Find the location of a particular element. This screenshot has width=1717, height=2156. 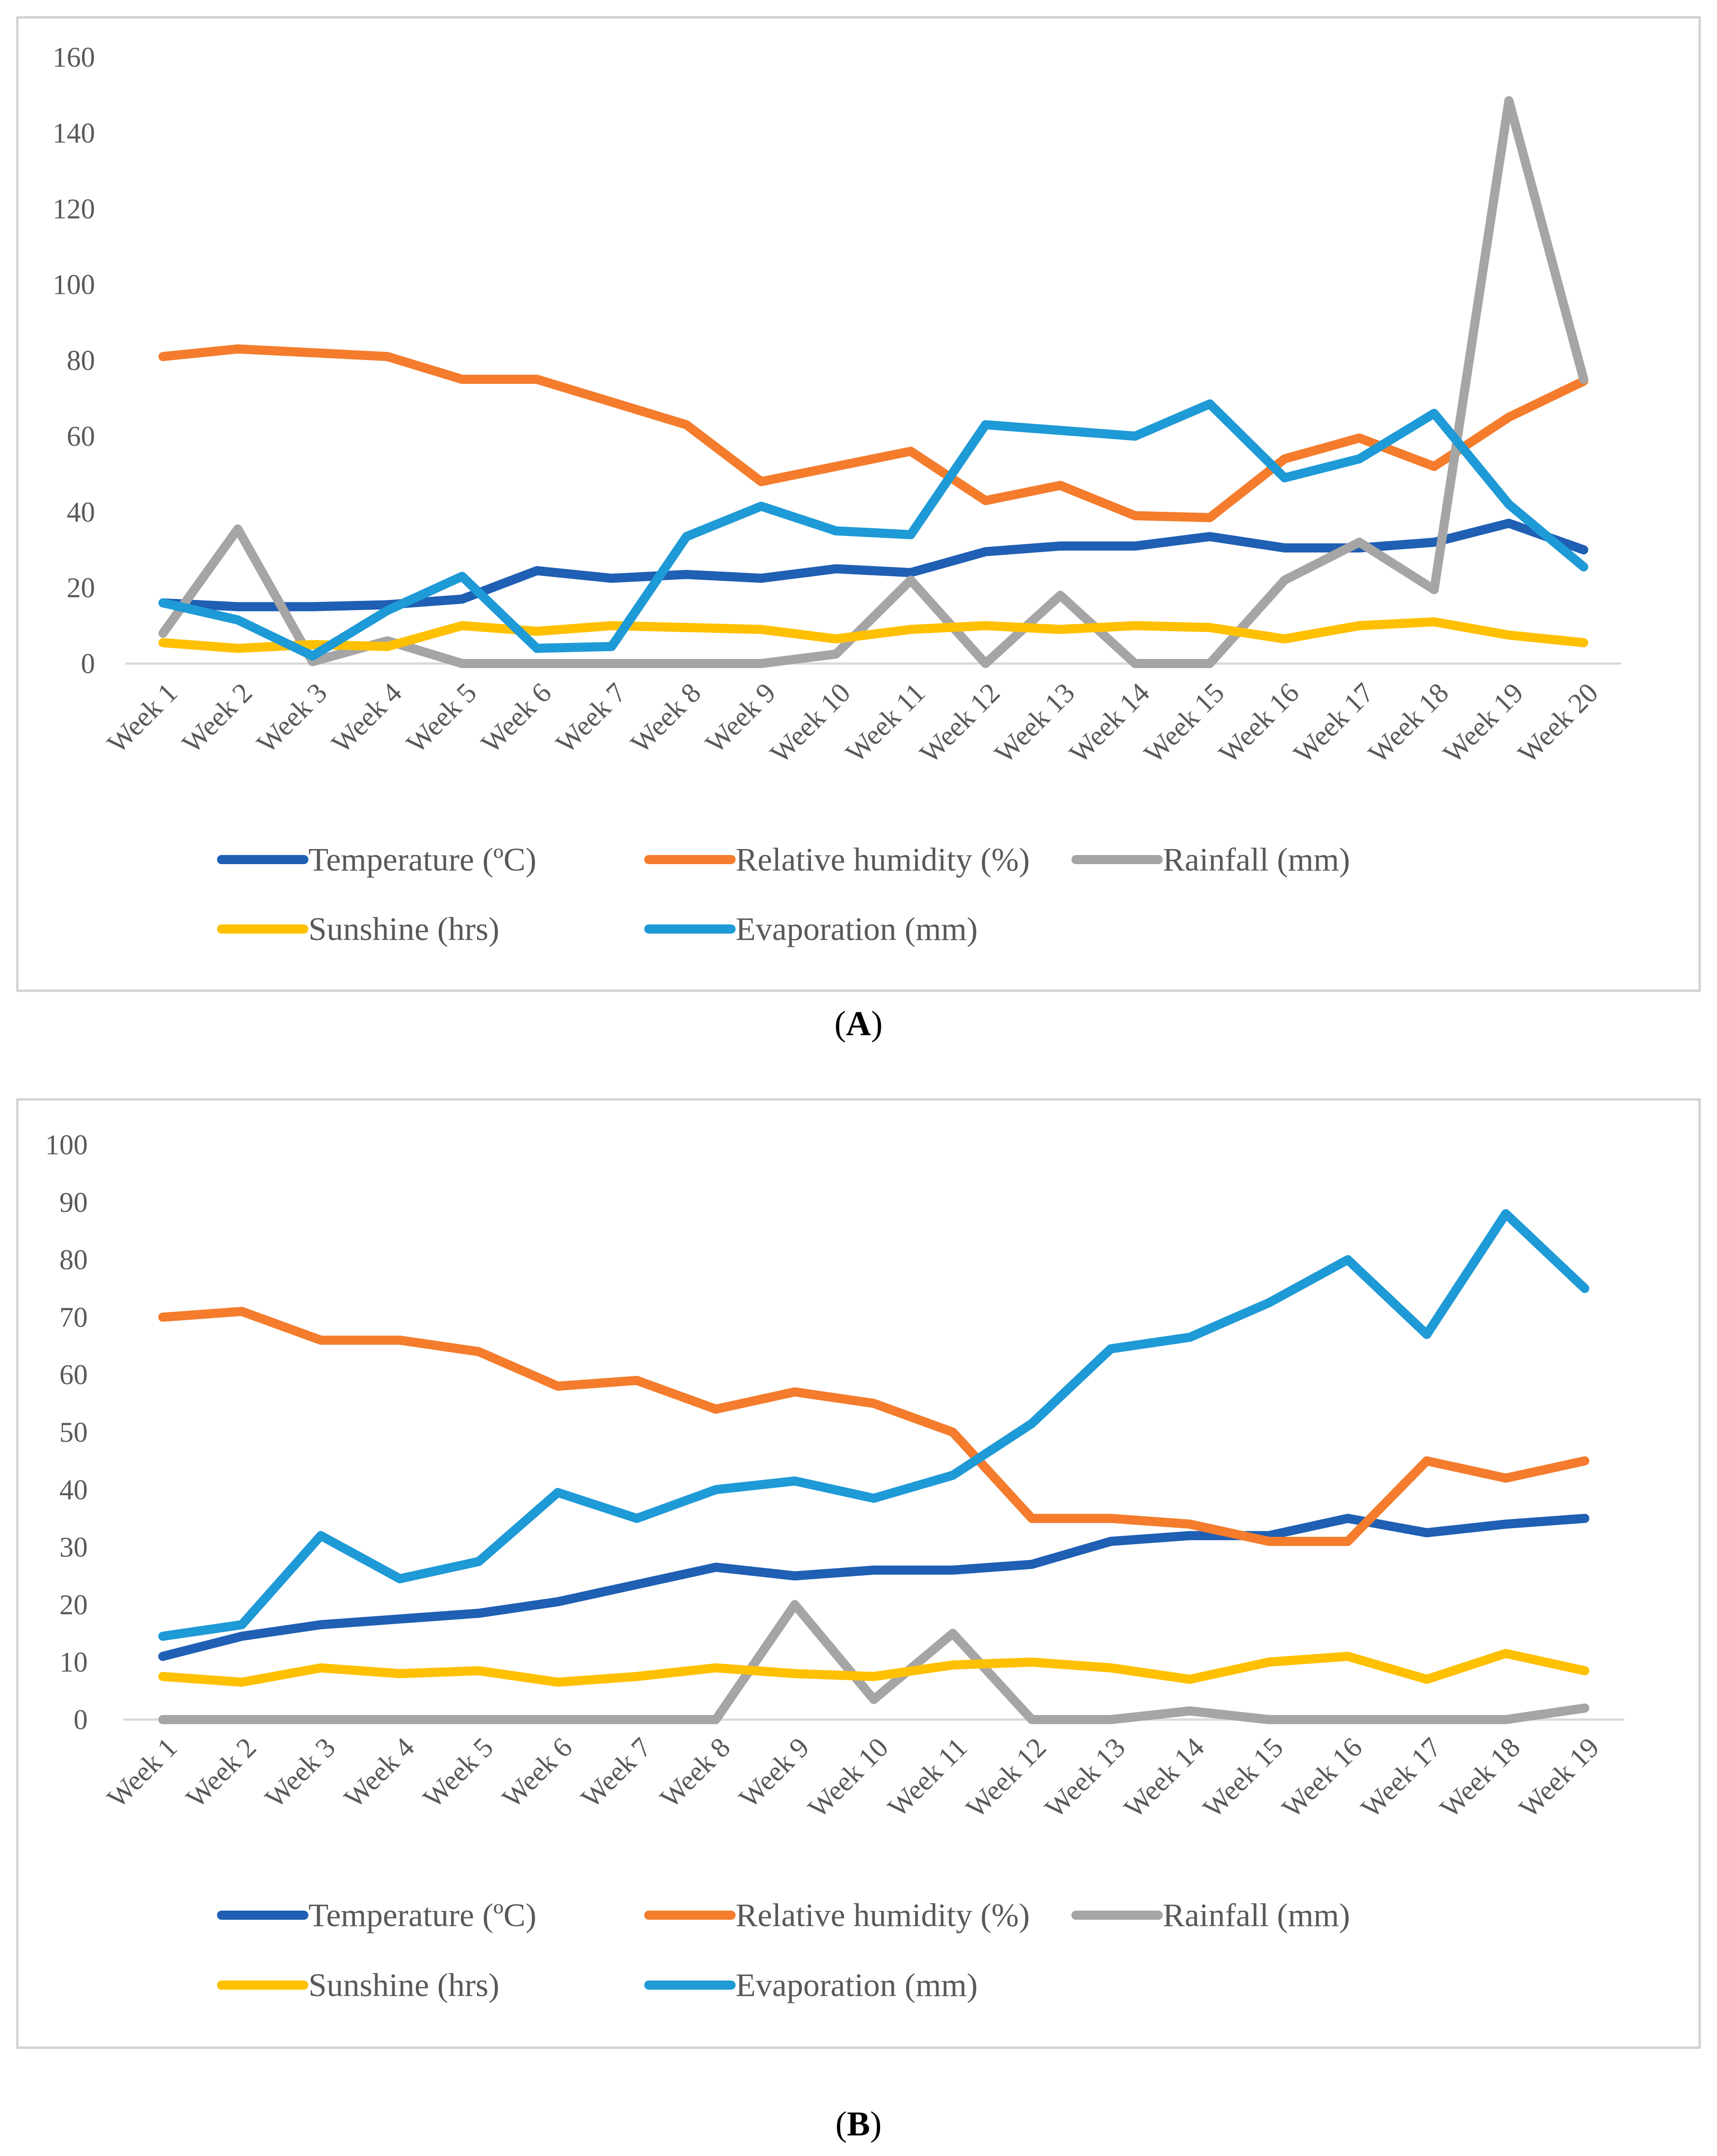

y-tick-label: 30 is located at coordinates (73, 1547).